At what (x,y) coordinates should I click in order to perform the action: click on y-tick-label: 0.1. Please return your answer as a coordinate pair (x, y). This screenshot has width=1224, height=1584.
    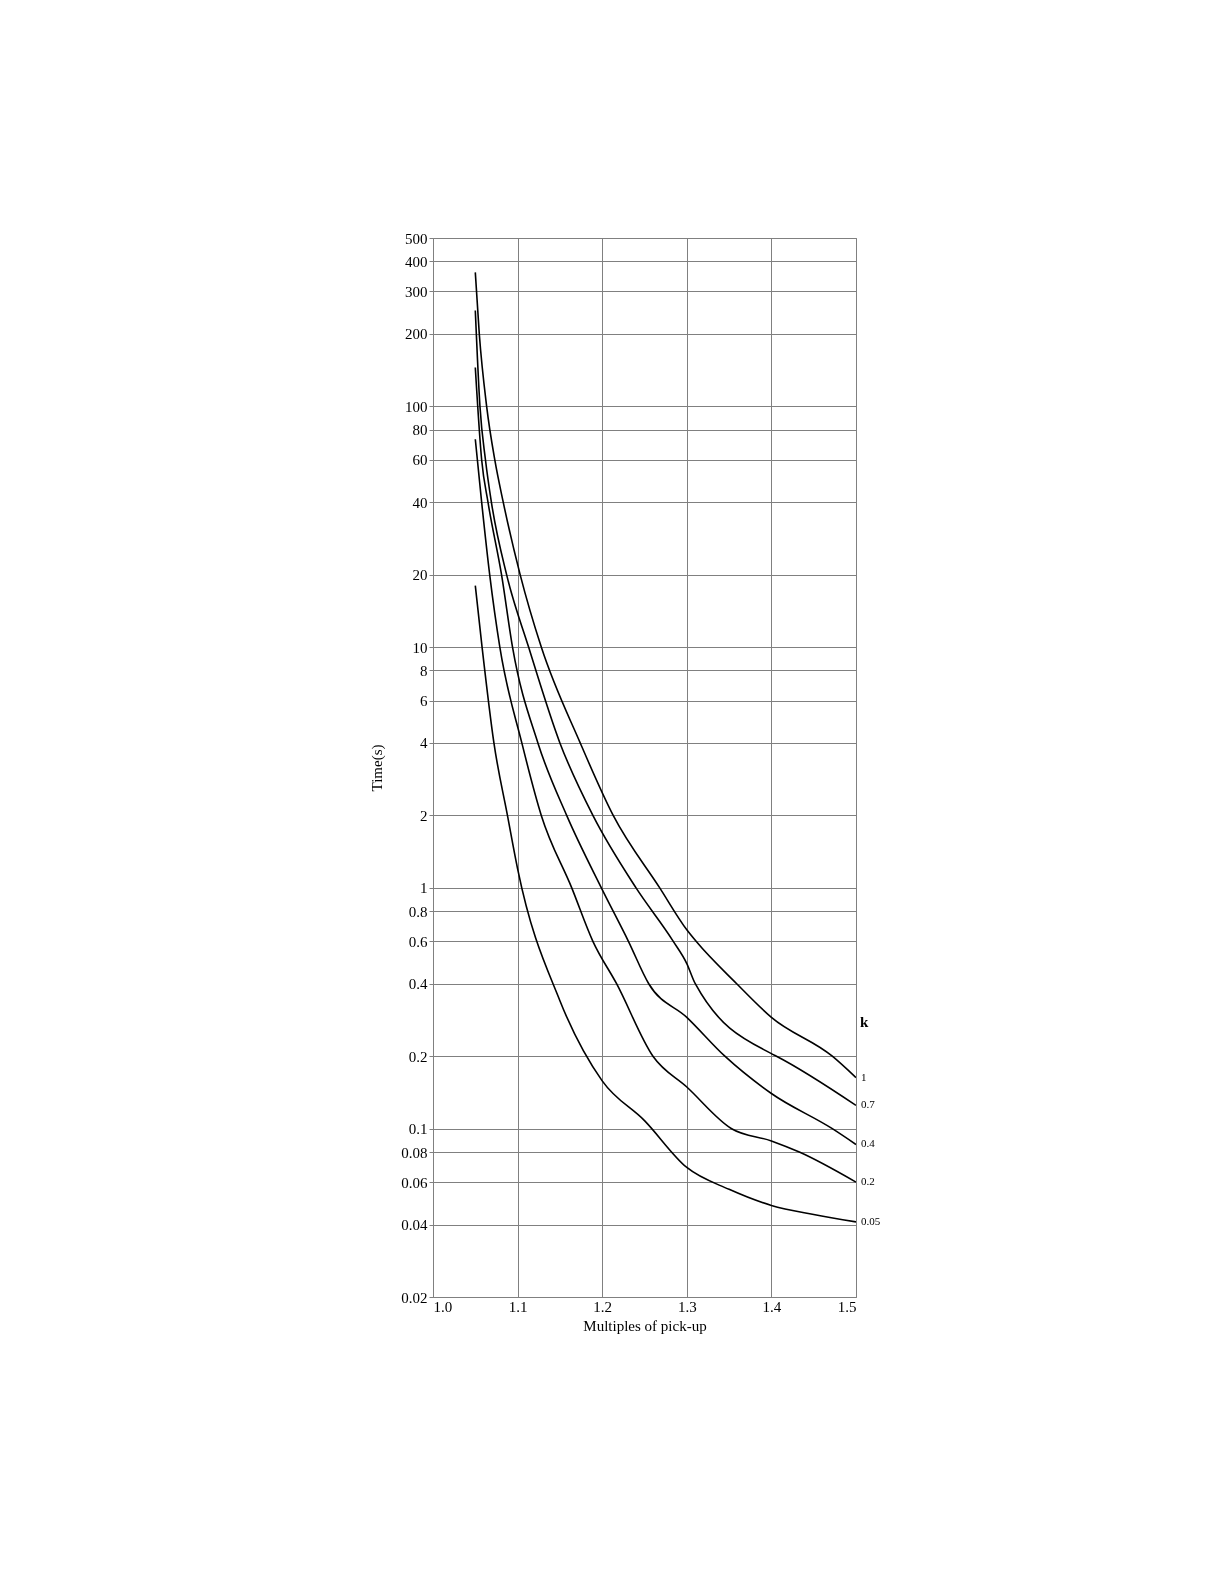
    Looking at the image, I should click on (418, 1129).